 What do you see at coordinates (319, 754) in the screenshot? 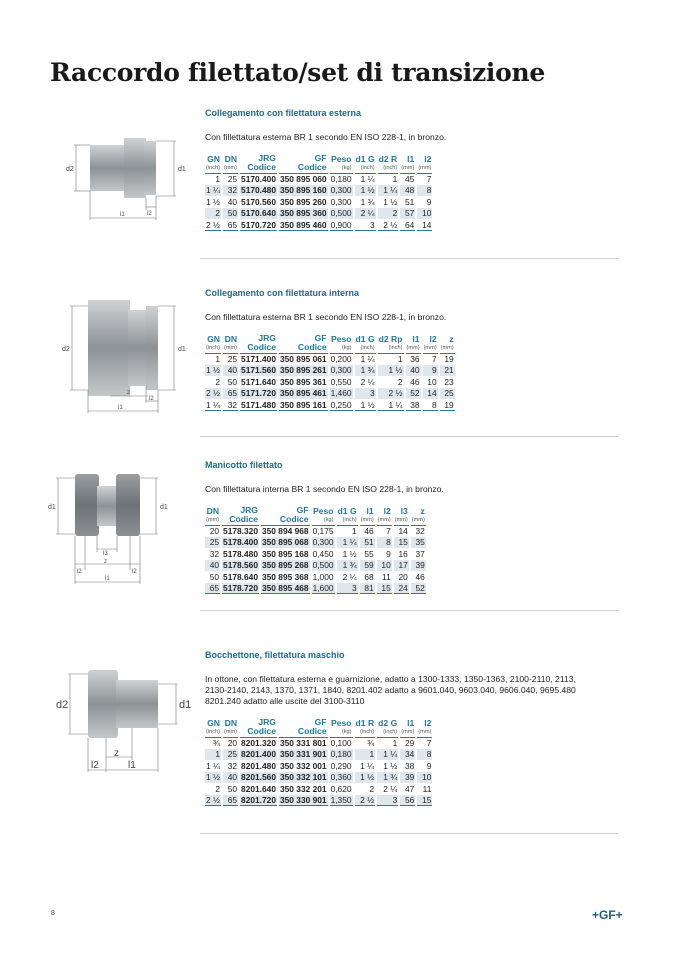
I see `table-row: 1 25 8201.400 350 331 901 0,180 1 1 ¼ 34 8` at bounding box center [319, 754].